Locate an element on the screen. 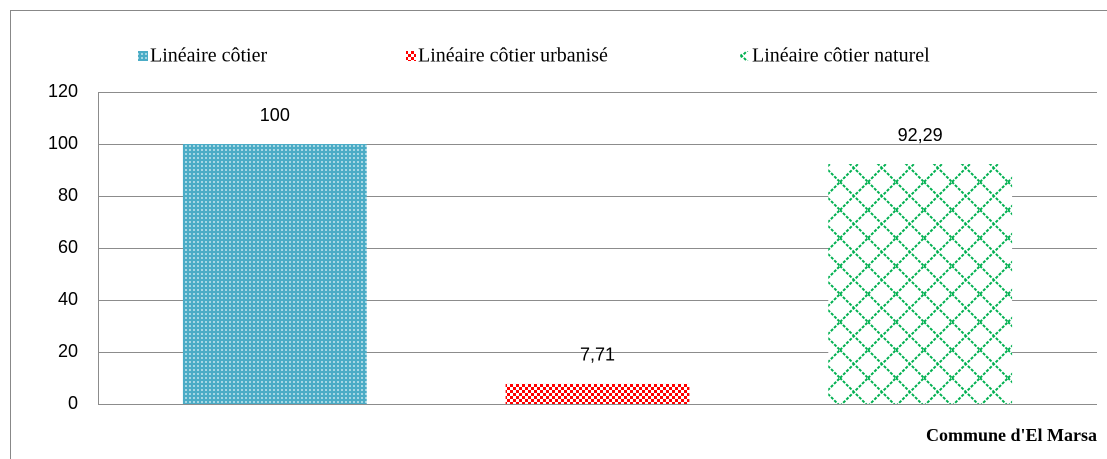  y-tick-label: 20 is located at coordinates (68, 351).